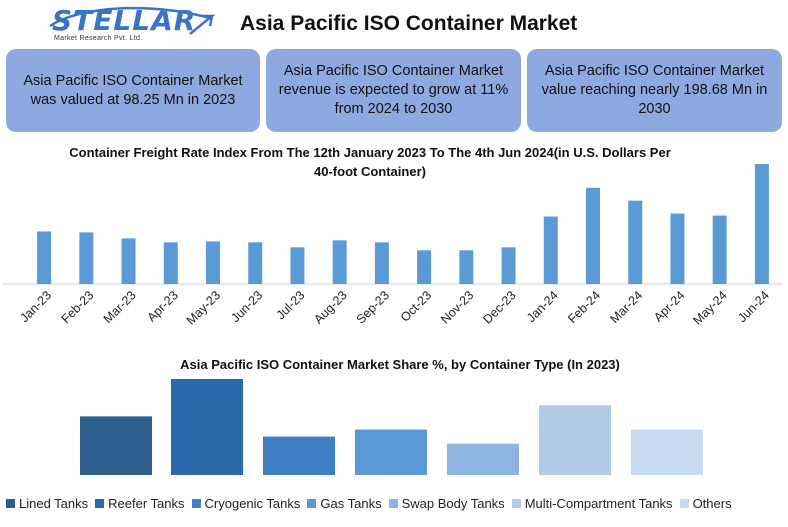  I want to click on legend-label: Lined Tanks, so click(54, 503).